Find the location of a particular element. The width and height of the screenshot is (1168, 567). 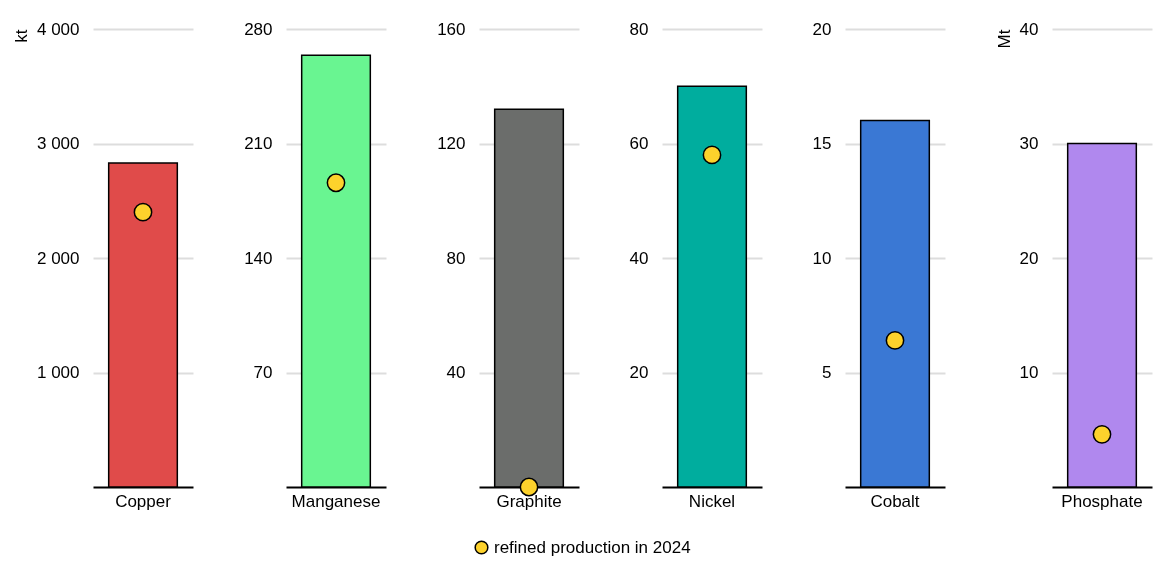

x-tick-label: Phosphate is located at coordinates (1102, 501).